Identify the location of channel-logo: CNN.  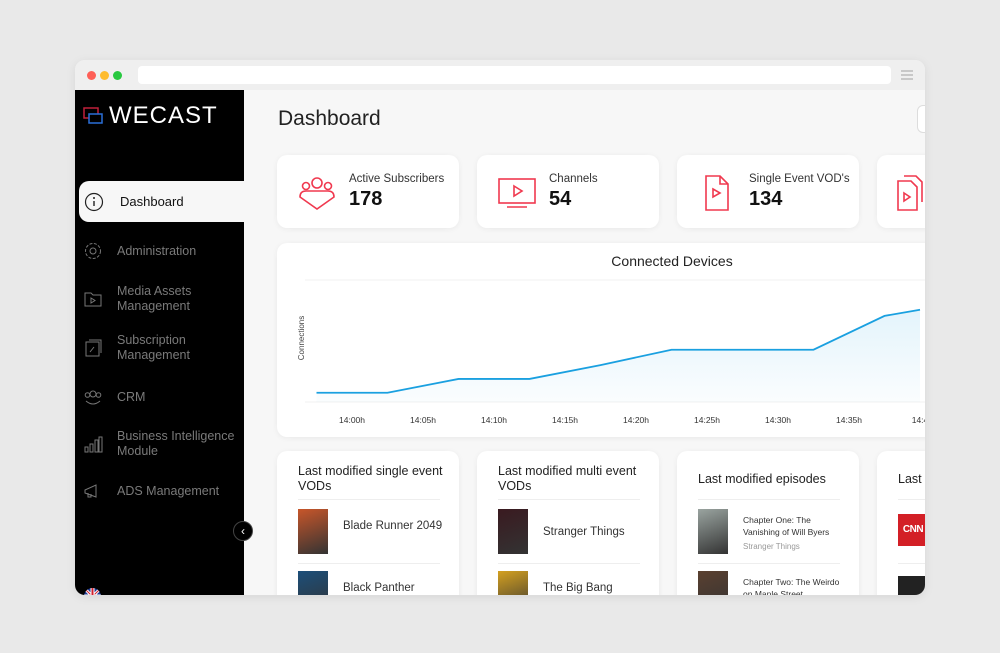
(911, 530).